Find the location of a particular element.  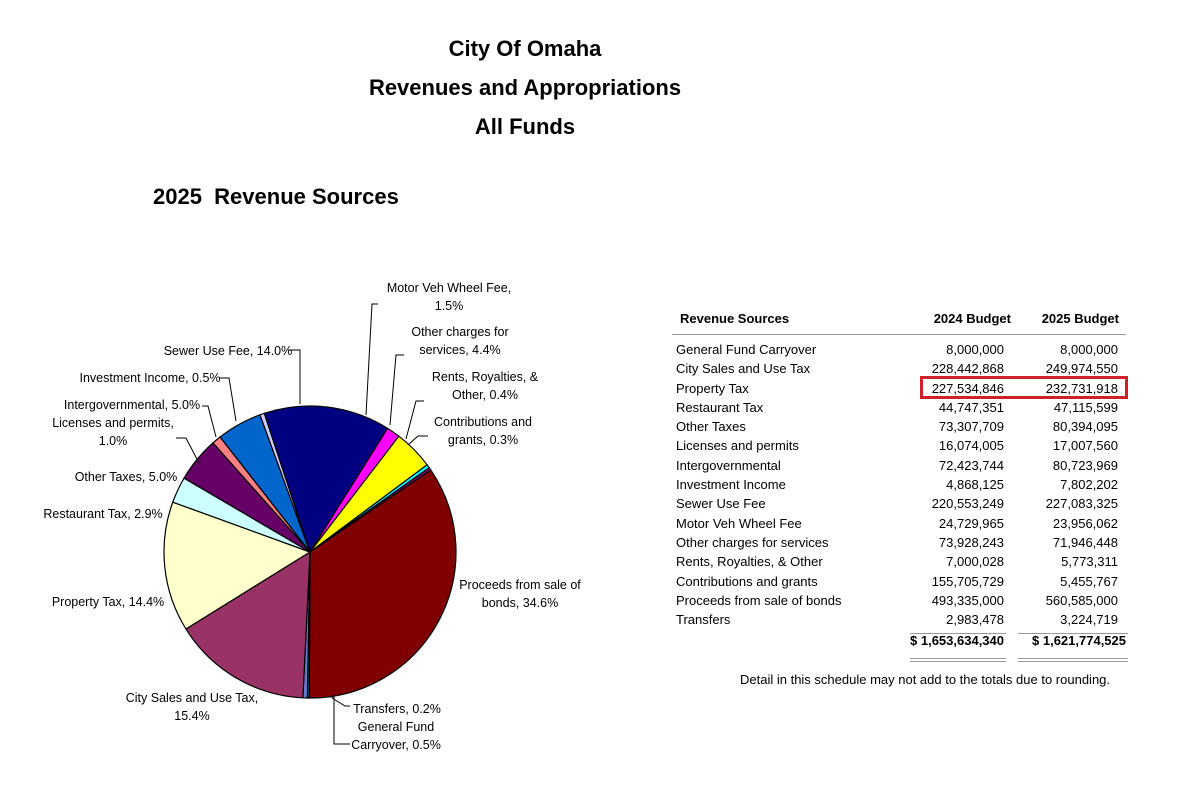

row-2024: 73,307,709 is located at coordinates (971, 427).